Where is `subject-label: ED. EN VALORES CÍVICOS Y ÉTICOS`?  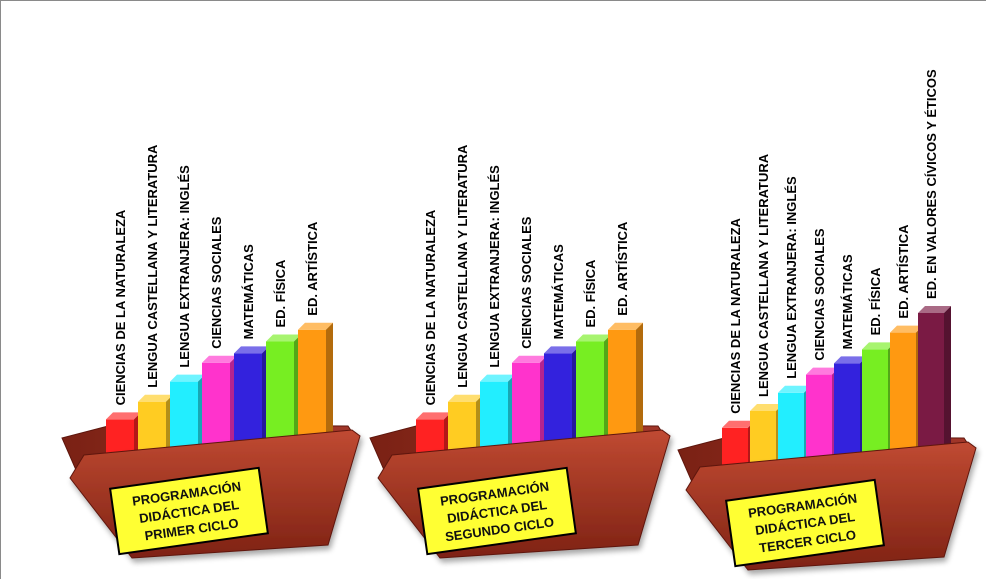
subject-label: ED. EN VALORES CÍVICOS Y ÉTICOS is located at coordinates (931, 184).